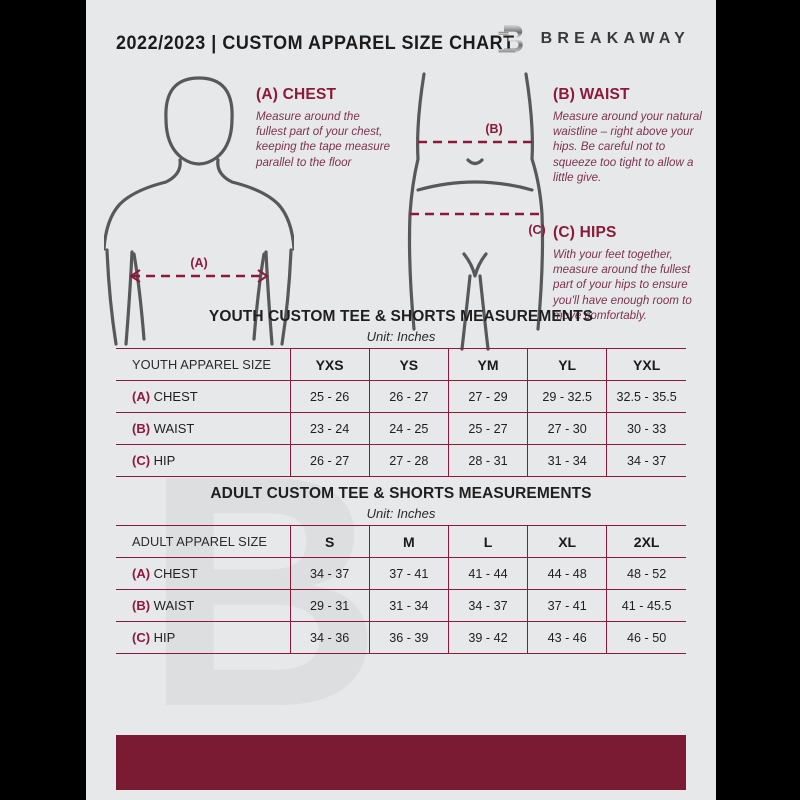  I want to click on adult-header-size-l: L, so click(488, 541).